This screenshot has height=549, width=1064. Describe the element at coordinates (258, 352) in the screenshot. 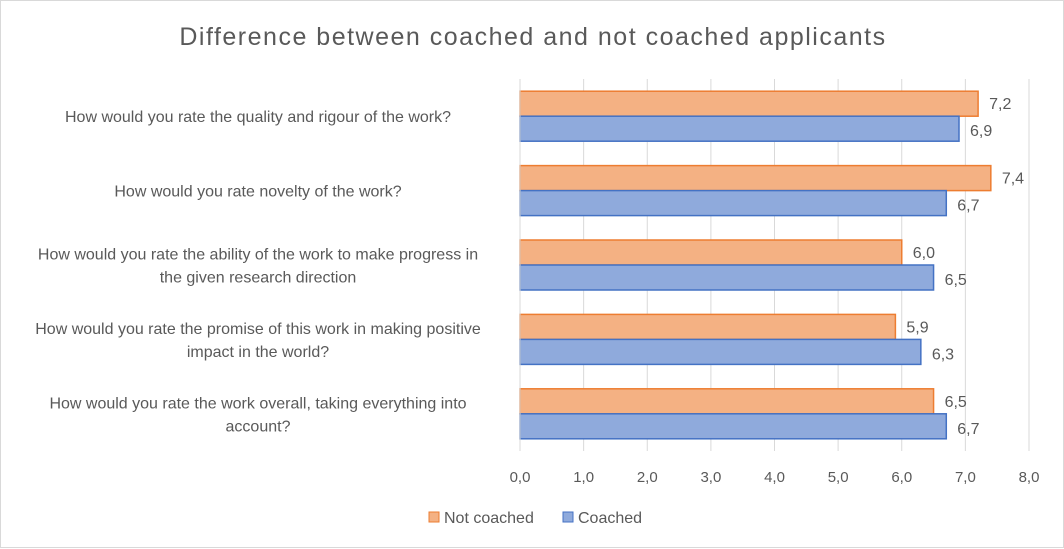

I see `category-label: impact in the world?` at that location.